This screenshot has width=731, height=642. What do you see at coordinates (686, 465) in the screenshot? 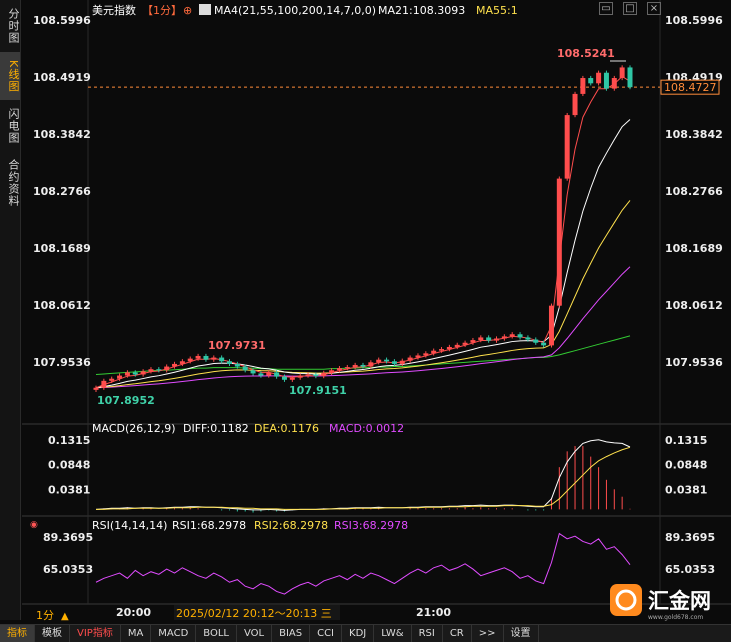
I see `macd-tick-right: 0.0848` at bounding box center [686, 465].